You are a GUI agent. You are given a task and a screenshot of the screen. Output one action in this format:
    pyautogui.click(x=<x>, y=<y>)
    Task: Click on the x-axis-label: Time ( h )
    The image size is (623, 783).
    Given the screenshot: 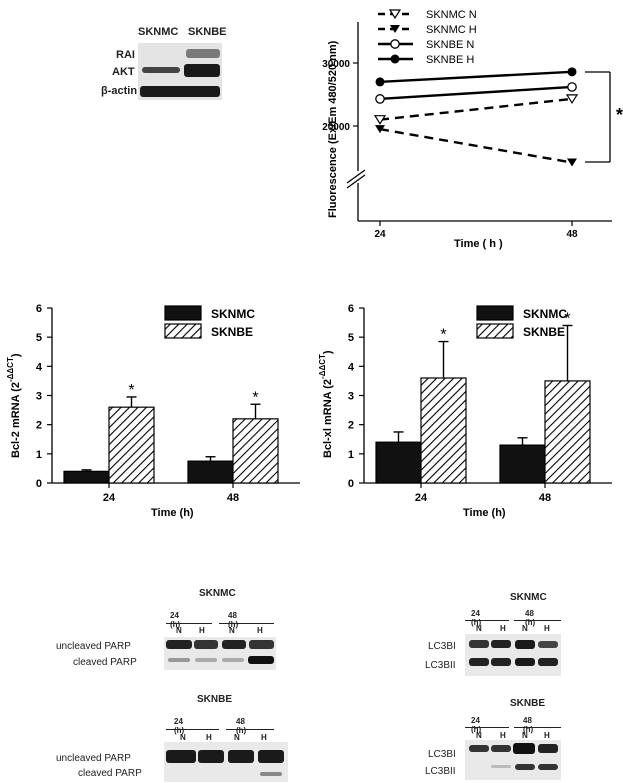 What is the action you would take?
    pyautogui.click(x=478, y=244)
    